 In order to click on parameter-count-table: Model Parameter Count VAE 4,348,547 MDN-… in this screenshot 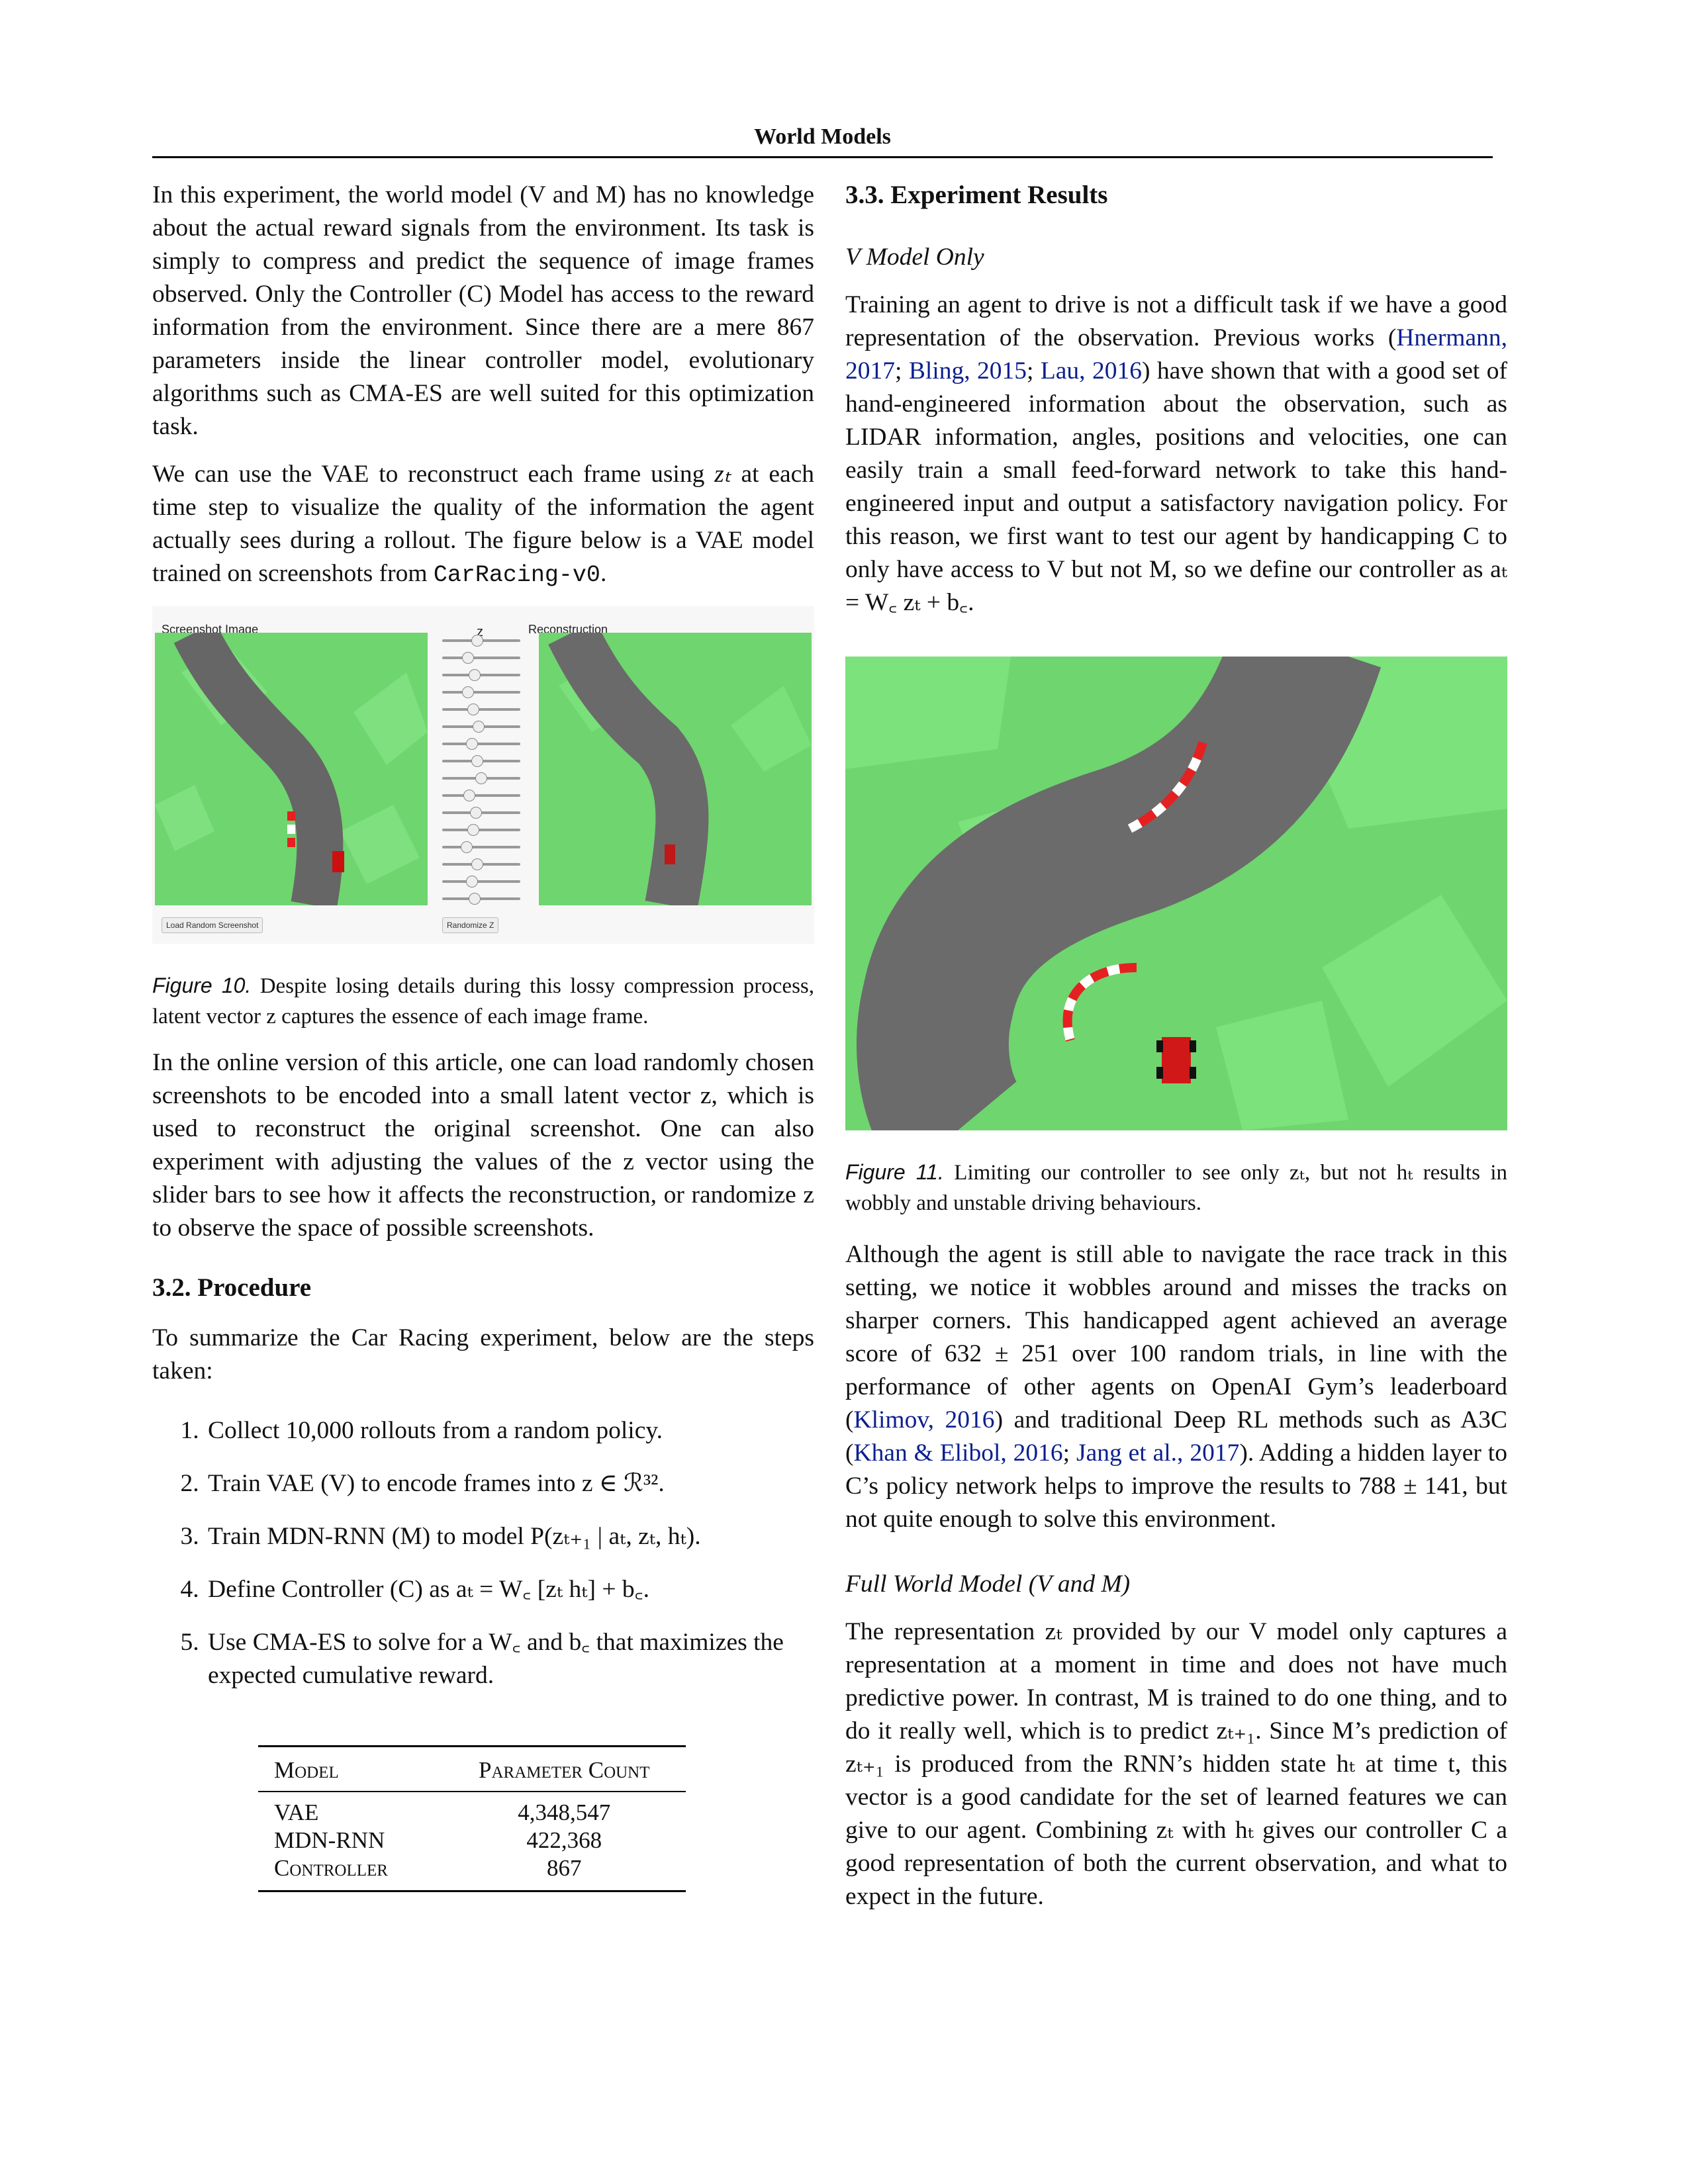, I will do `click(472, 1818)`.